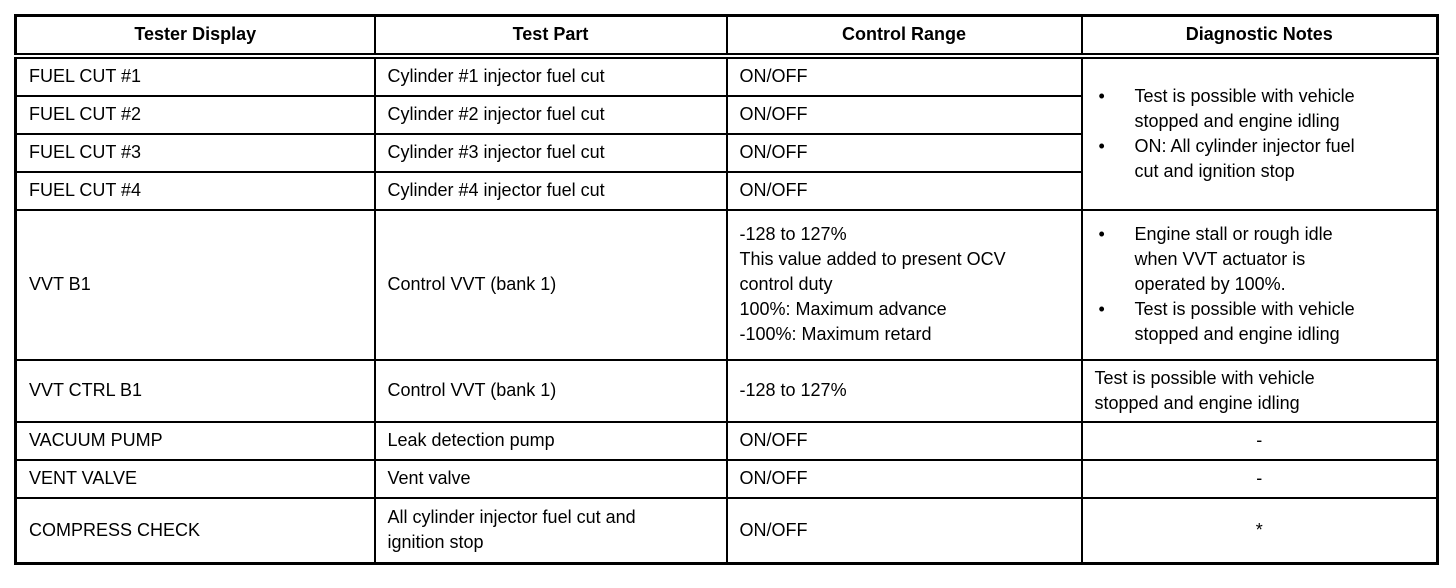 This screenshot has width=1456, height=588. I want to click on column-header-tester-display: Tester Display, so click(195, 36).